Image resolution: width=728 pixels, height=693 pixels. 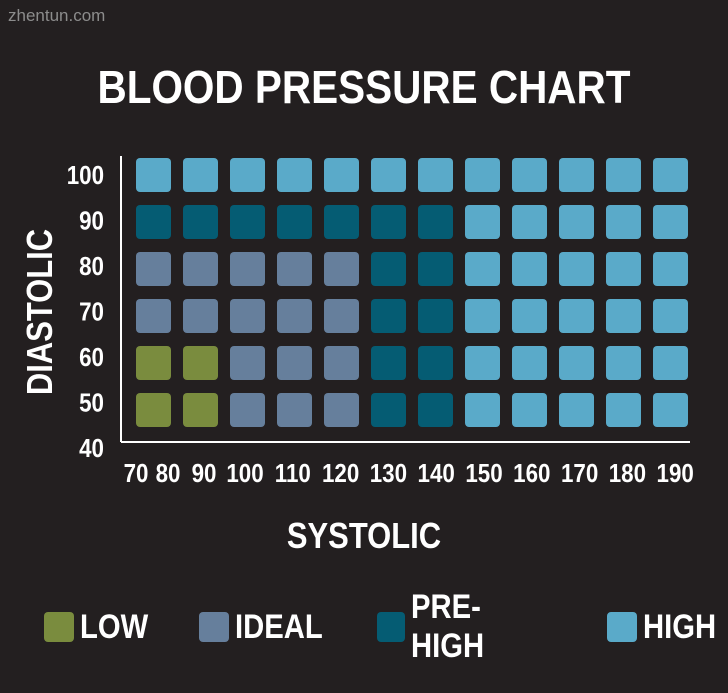 What do you see at coordinates (294, 175) in the screenshot?
I see `heatmap-cell-r0-c3` at bounding box center [294, 175].